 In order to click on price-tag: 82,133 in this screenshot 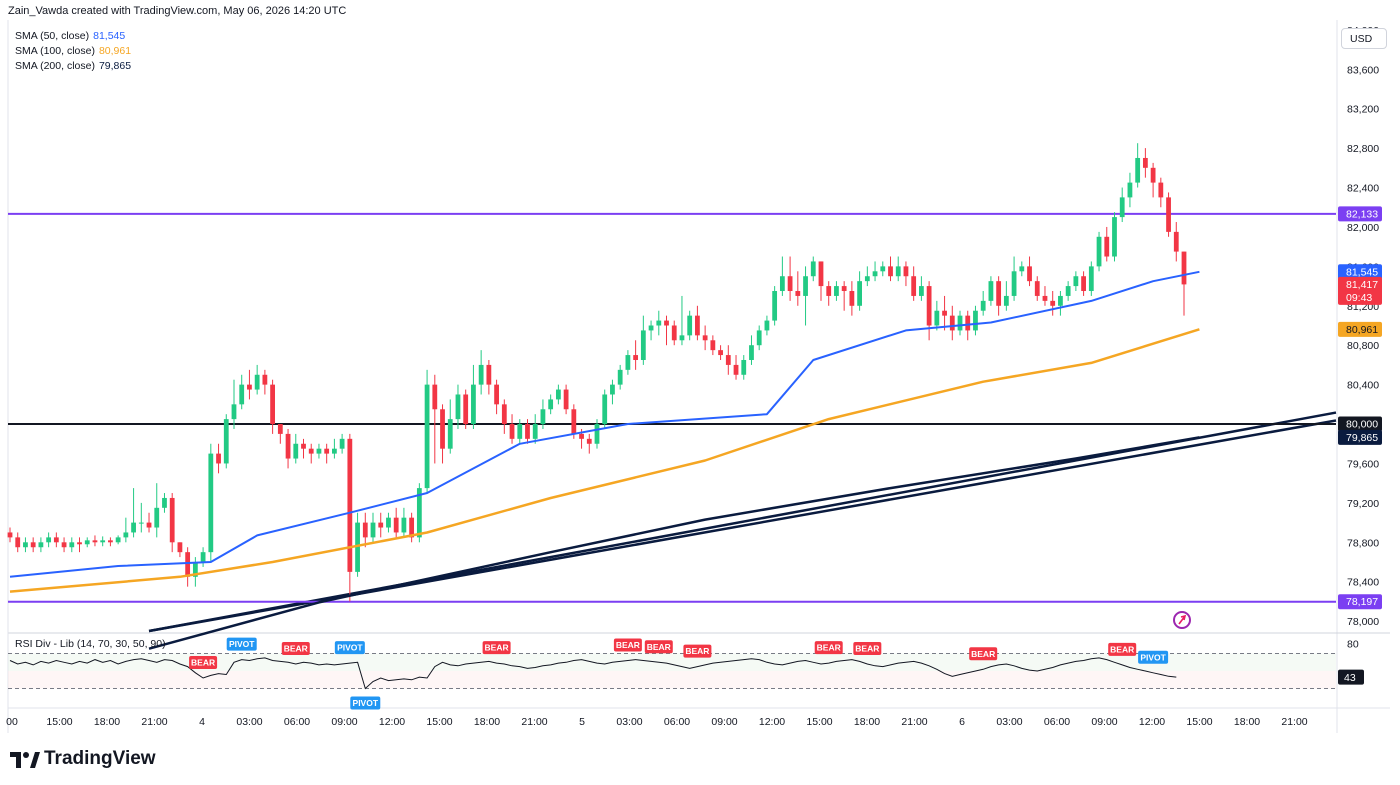, I will do `click(1360, 214)`.